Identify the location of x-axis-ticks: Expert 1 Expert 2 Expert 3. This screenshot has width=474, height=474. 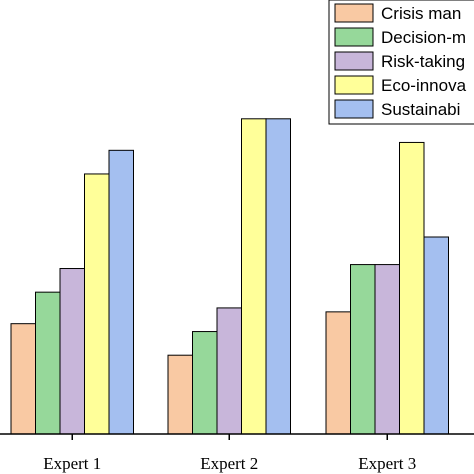
(229, 453).